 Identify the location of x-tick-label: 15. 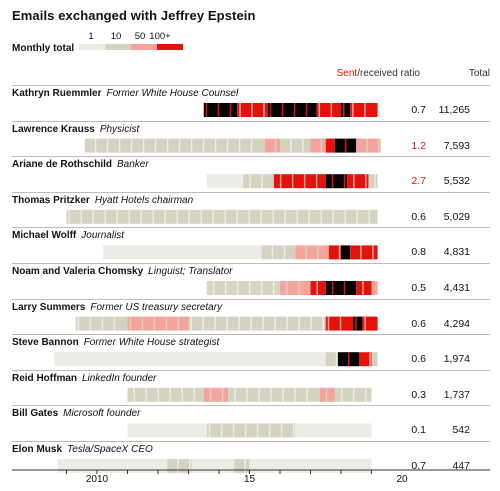
(249, 479).